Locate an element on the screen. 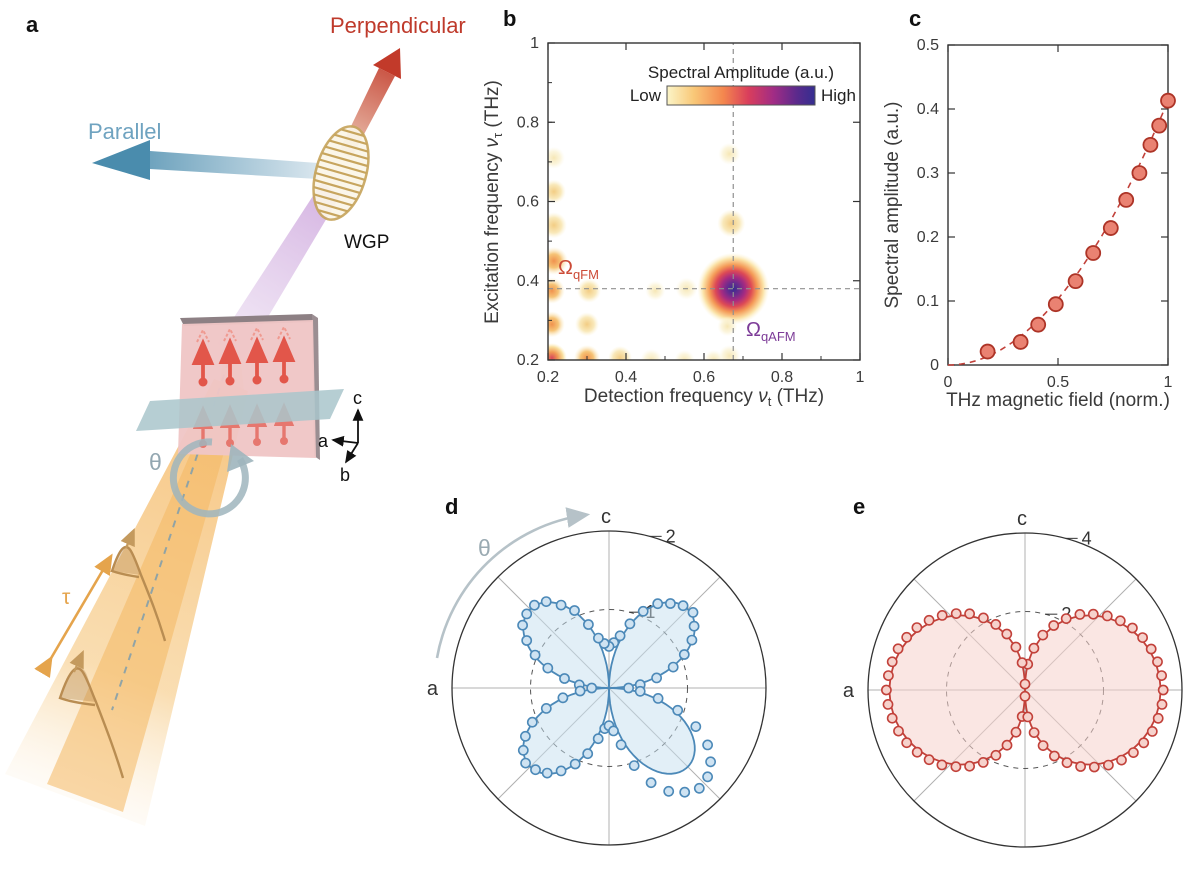 Image resolution: width=1204 pixels, height=884 pixels. x-tick-label: 0 is located at coordinates (948, 382).